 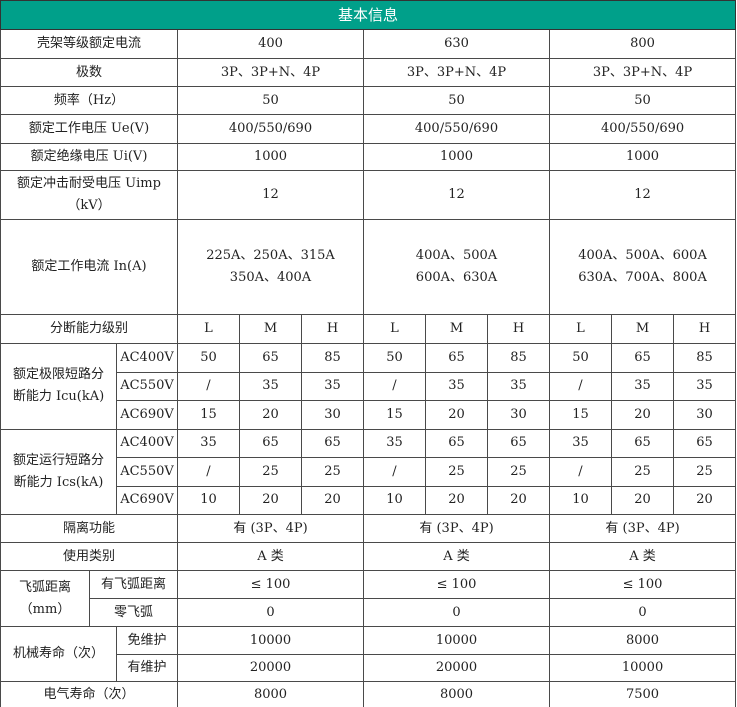 I want to click on row-label: 极数, so click(x=89, y=72).